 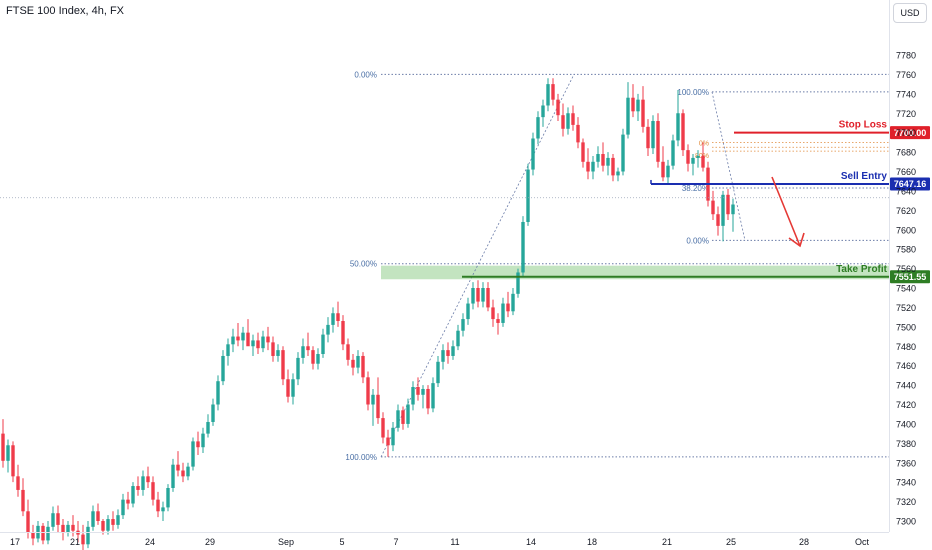 I want to click on price-tick-label: 7320, so click(x=906, y=502).